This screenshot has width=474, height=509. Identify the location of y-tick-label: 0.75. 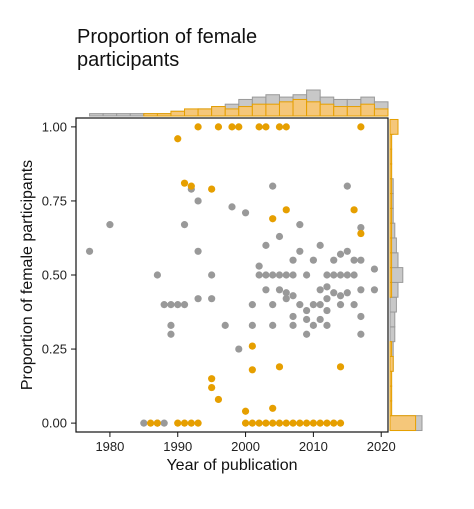
(54, 200).